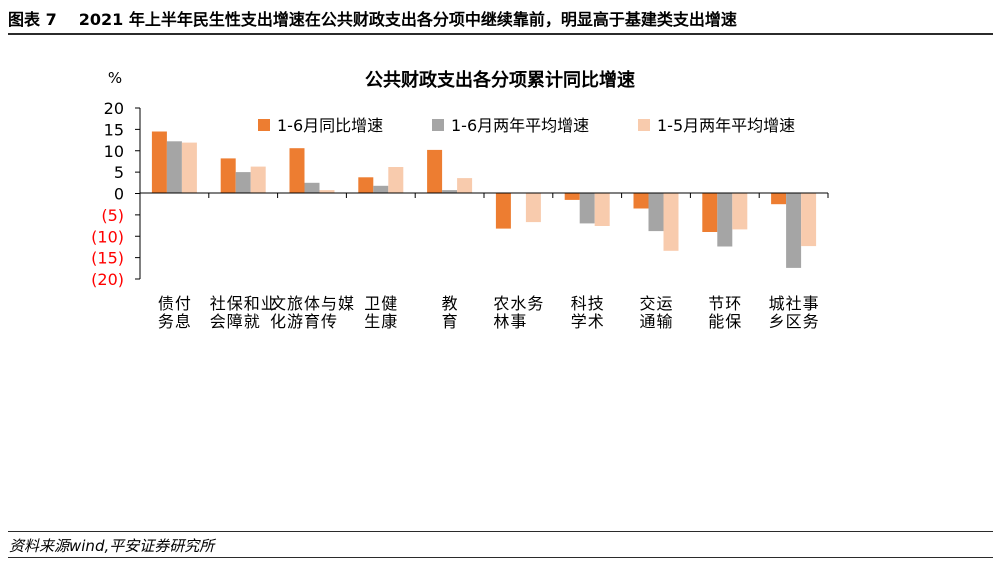  Describe the element at coordinates (716, 321) in the screenshot. I see `svg-text: 能` at that location.